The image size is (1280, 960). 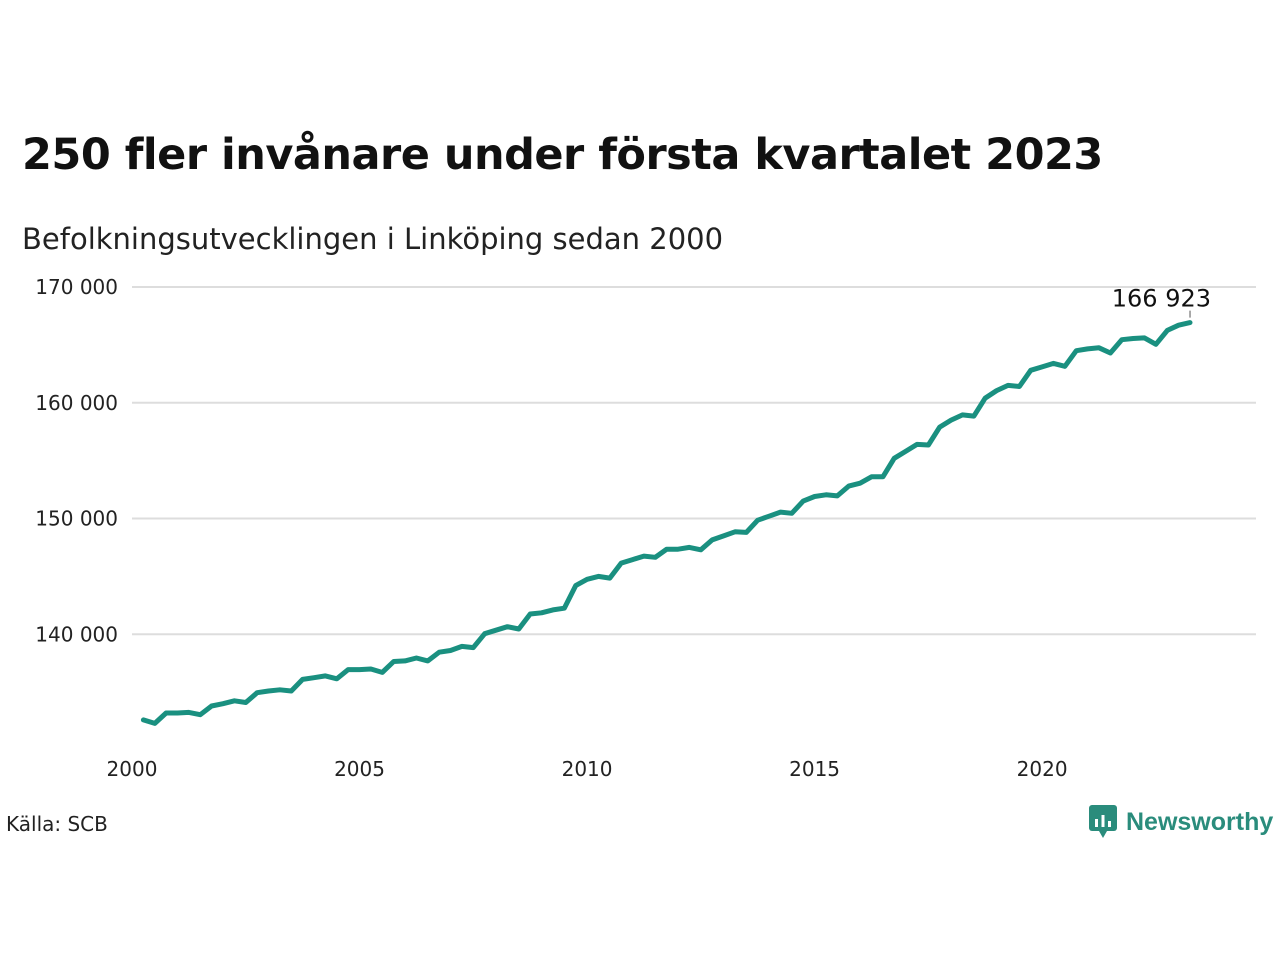 I want to click on x-tick-label: 2000, so click(x=132, y=769).